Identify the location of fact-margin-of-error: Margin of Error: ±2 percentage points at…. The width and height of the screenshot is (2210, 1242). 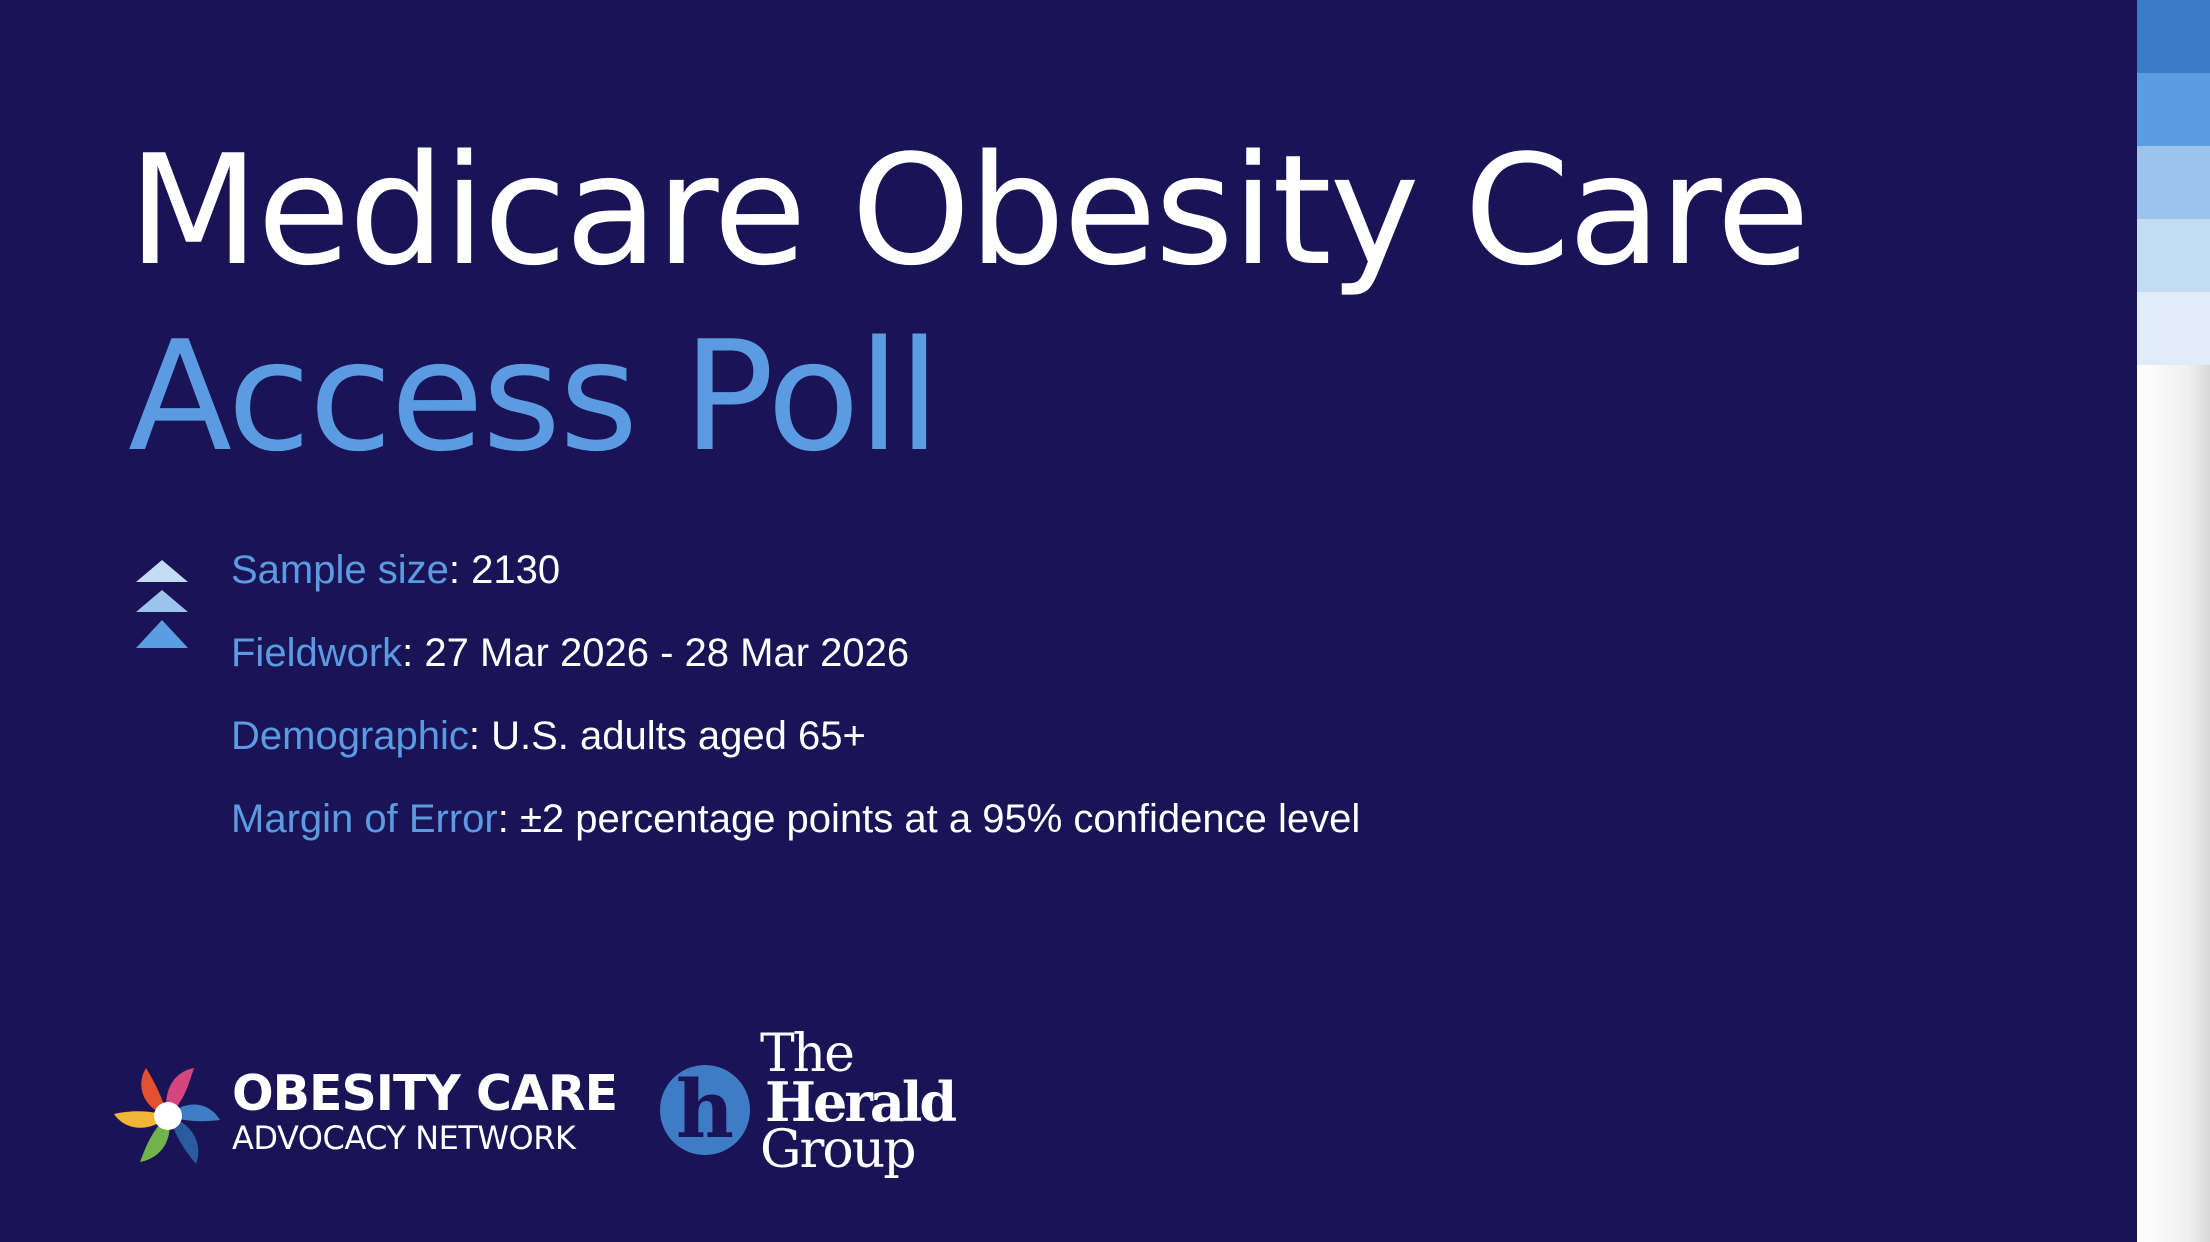
(795, 838).